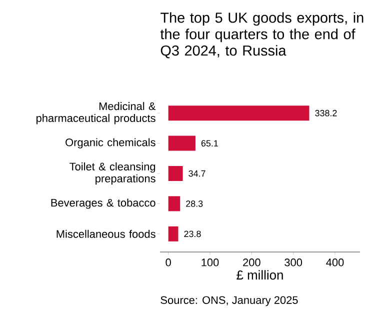 The image size is (377, 326). What do you see at coordinates (192, 234) in the screenshot?
I see `data-label: 23.8` at bounding box center [192, 234].